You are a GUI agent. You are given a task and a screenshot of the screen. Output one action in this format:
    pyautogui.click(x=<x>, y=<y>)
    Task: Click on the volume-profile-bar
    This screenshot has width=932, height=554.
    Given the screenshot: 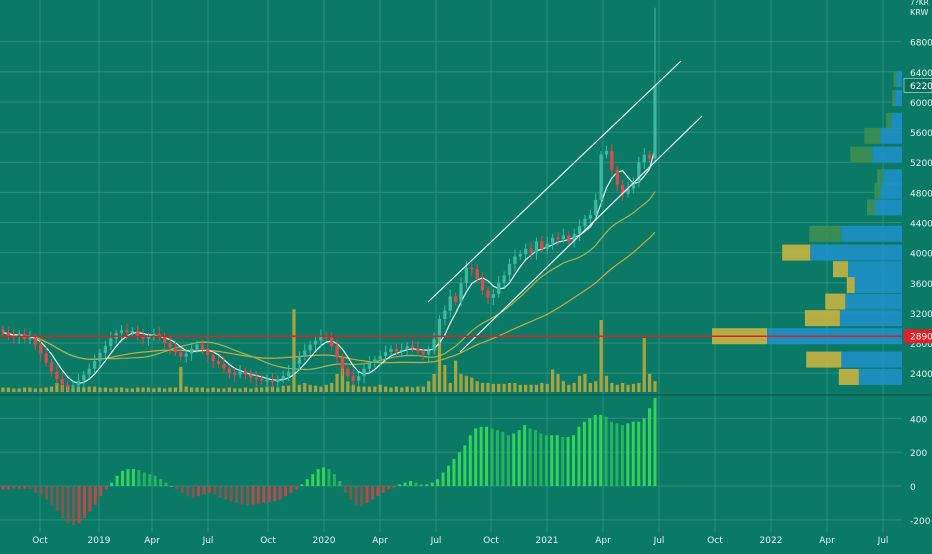 What is the action you would take?
    pyautogui.click(x=878, y=285)
    